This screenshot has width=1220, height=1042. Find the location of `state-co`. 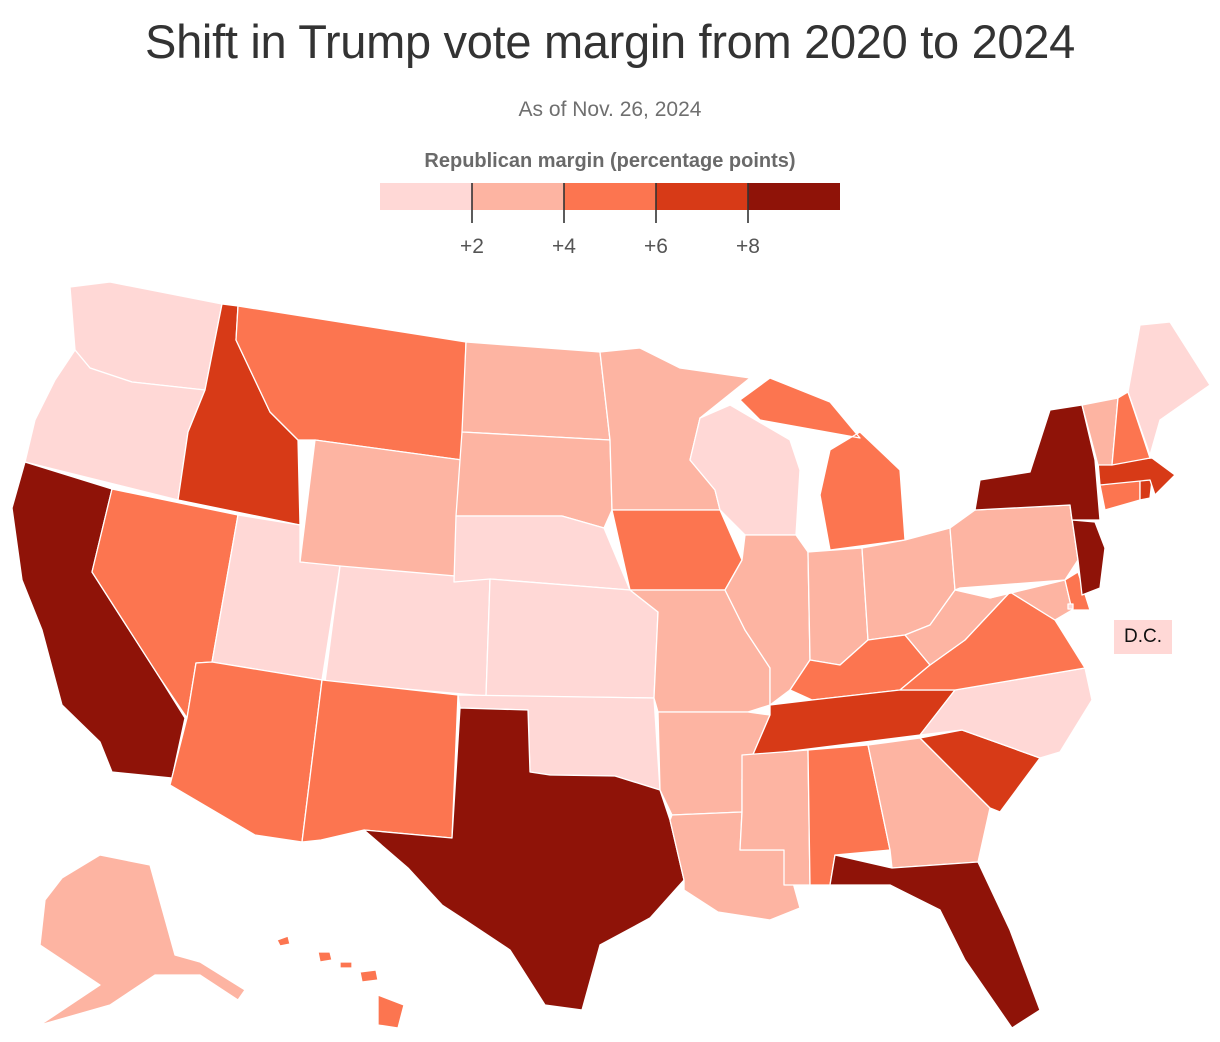

state-co is located at coordinates (407, 631).